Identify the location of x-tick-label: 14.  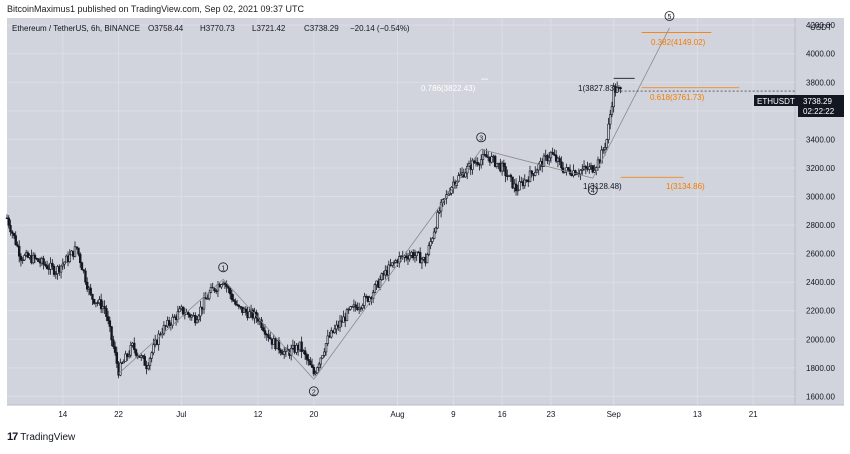
(62, 414).